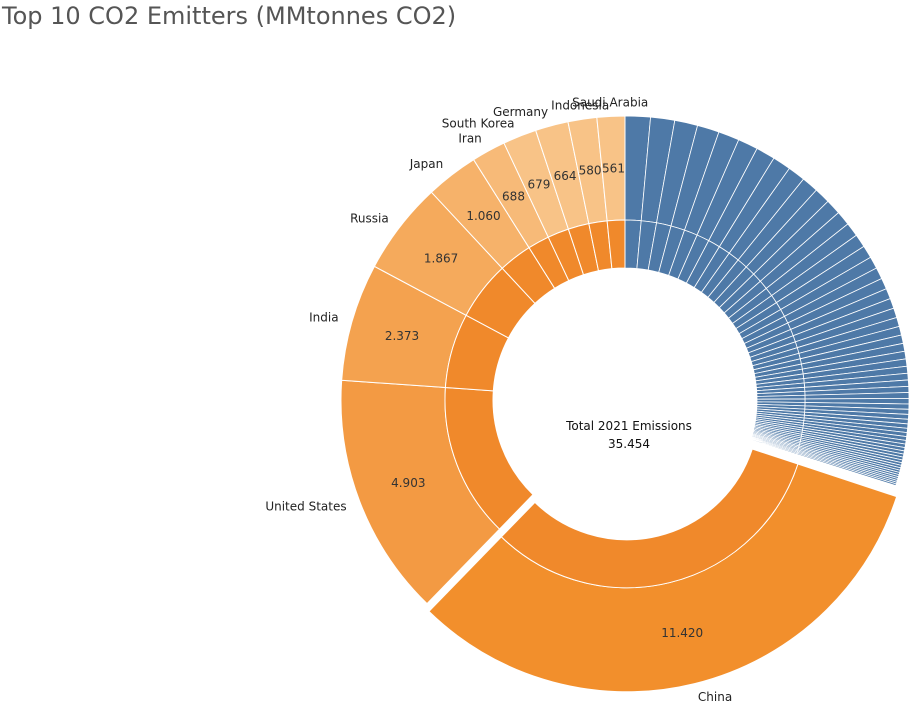 The image size is (920, 710). I want to click on center-value: 35.454, so click(629, 444).